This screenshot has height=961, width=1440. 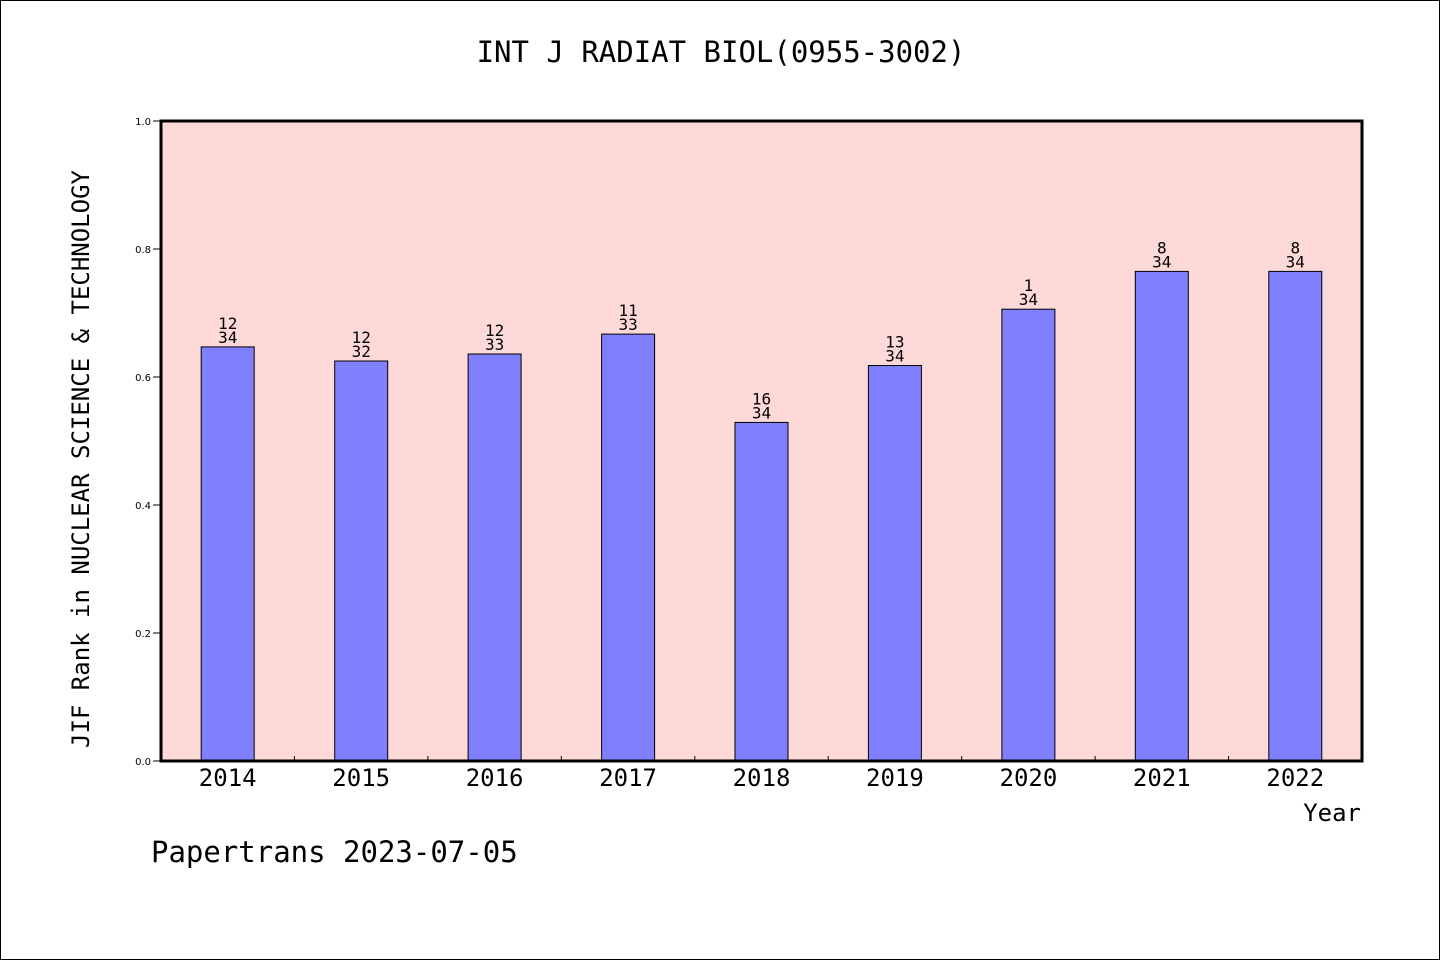 What do you see at coordinates (761, 398) in the screenshot?
I see `data-label-rank: 16` at bounding box center [761, 398].